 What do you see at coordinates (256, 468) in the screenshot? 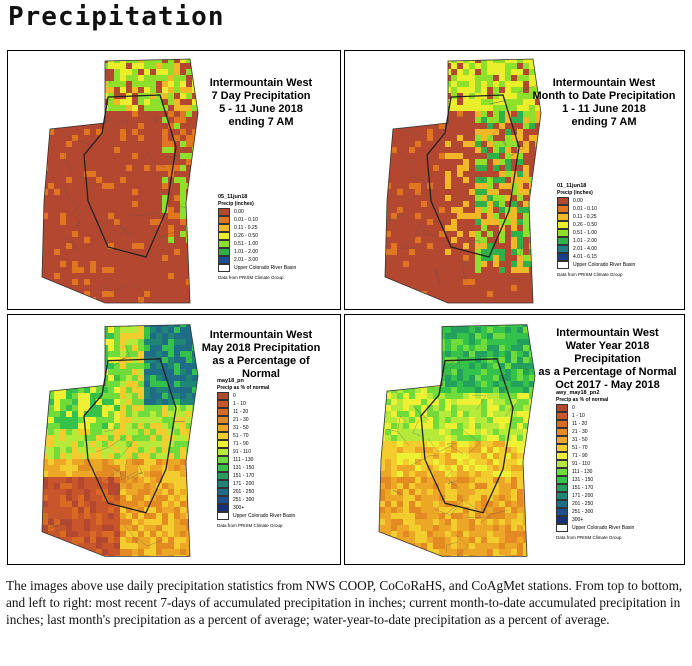
I see `legend-item: 131 - 150` at bounding box center [256, 468].